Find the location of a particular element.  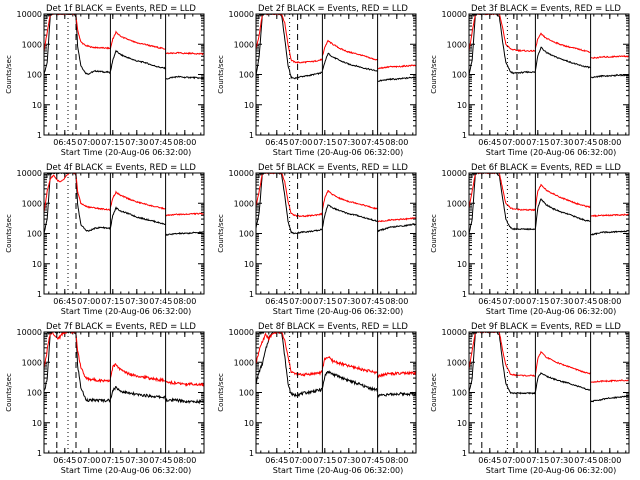

plot-title: Det 9f BLACK = Events, RED = LLD is located at coordinates (546, 327).